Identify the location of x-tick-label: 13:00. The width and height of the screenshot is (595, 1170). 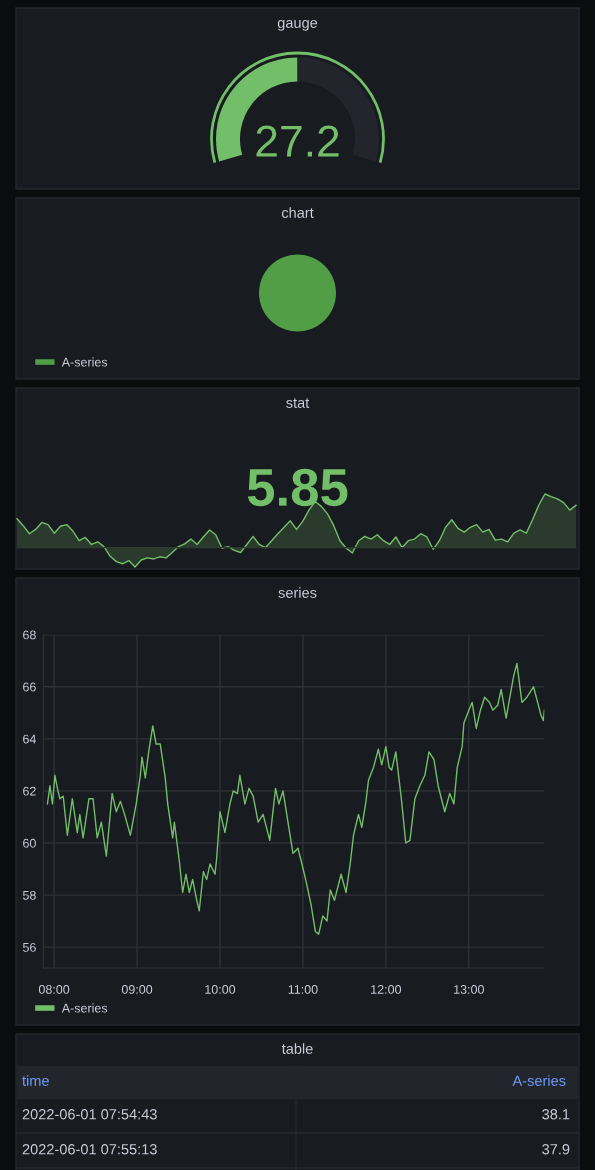
(469, 989).